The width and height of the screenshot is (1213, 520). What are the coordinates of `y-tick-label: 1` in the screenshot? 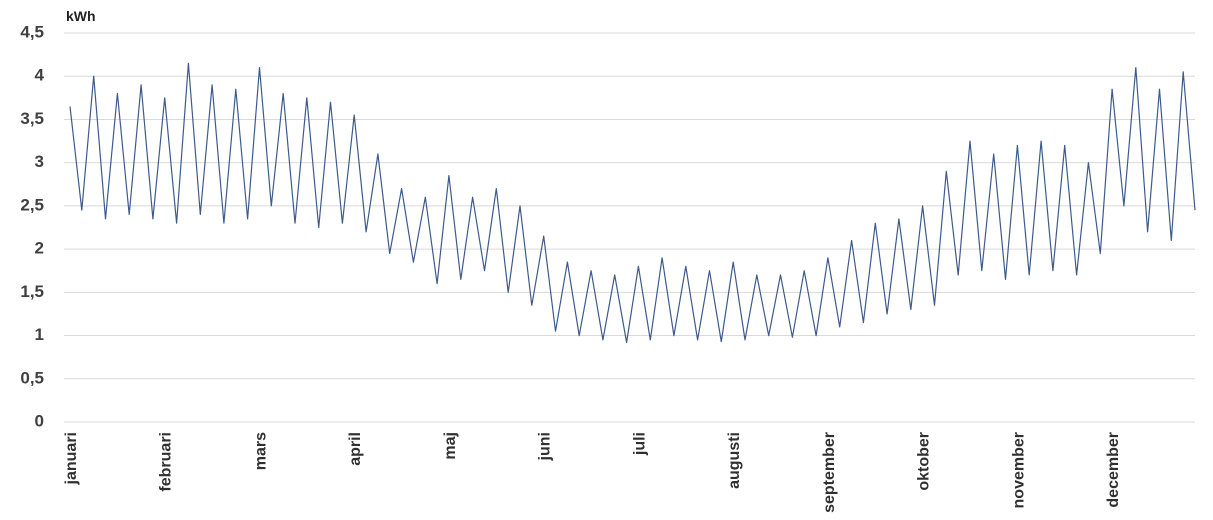 It's located at (39, 334).